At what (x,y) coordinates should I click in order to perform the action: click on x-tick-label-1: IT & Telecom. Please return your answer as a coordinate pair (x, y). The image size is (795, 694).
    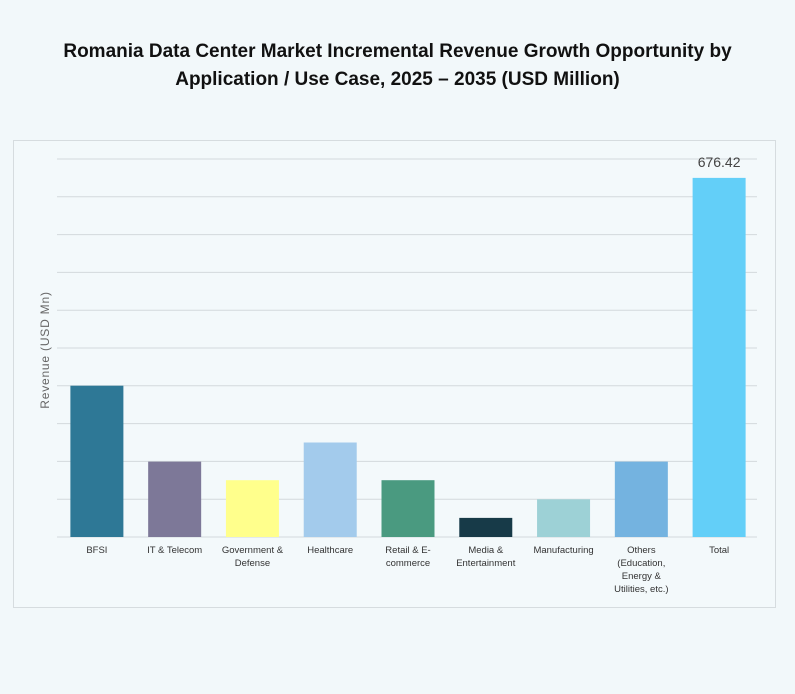
    Looking at the image, I should click on (174, 550).